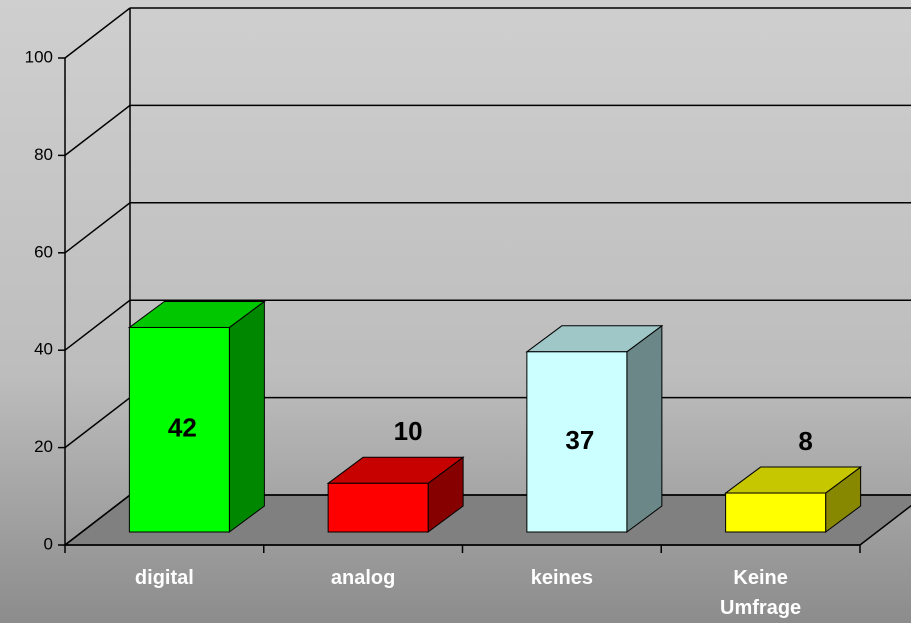  What do you see at coordinates (561, 578) in the screenshot?
I see `x-tick-label: keines` at bounding box center [561, 578].